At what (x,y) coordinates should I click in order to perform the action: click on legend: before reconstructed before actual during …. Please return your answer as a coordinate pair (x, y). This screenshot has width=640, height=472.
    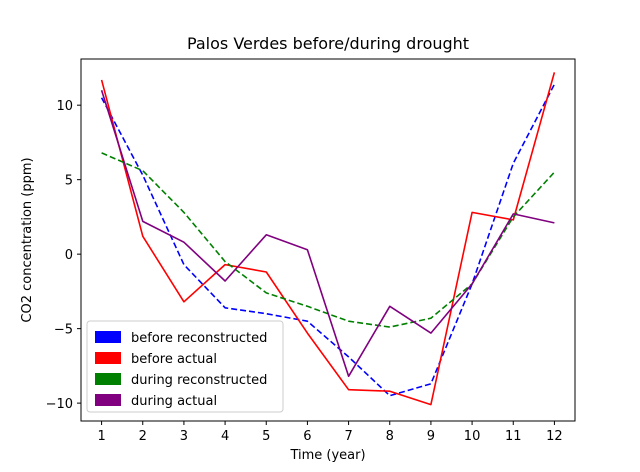
    Looking at the image, I should click on (185, 366).